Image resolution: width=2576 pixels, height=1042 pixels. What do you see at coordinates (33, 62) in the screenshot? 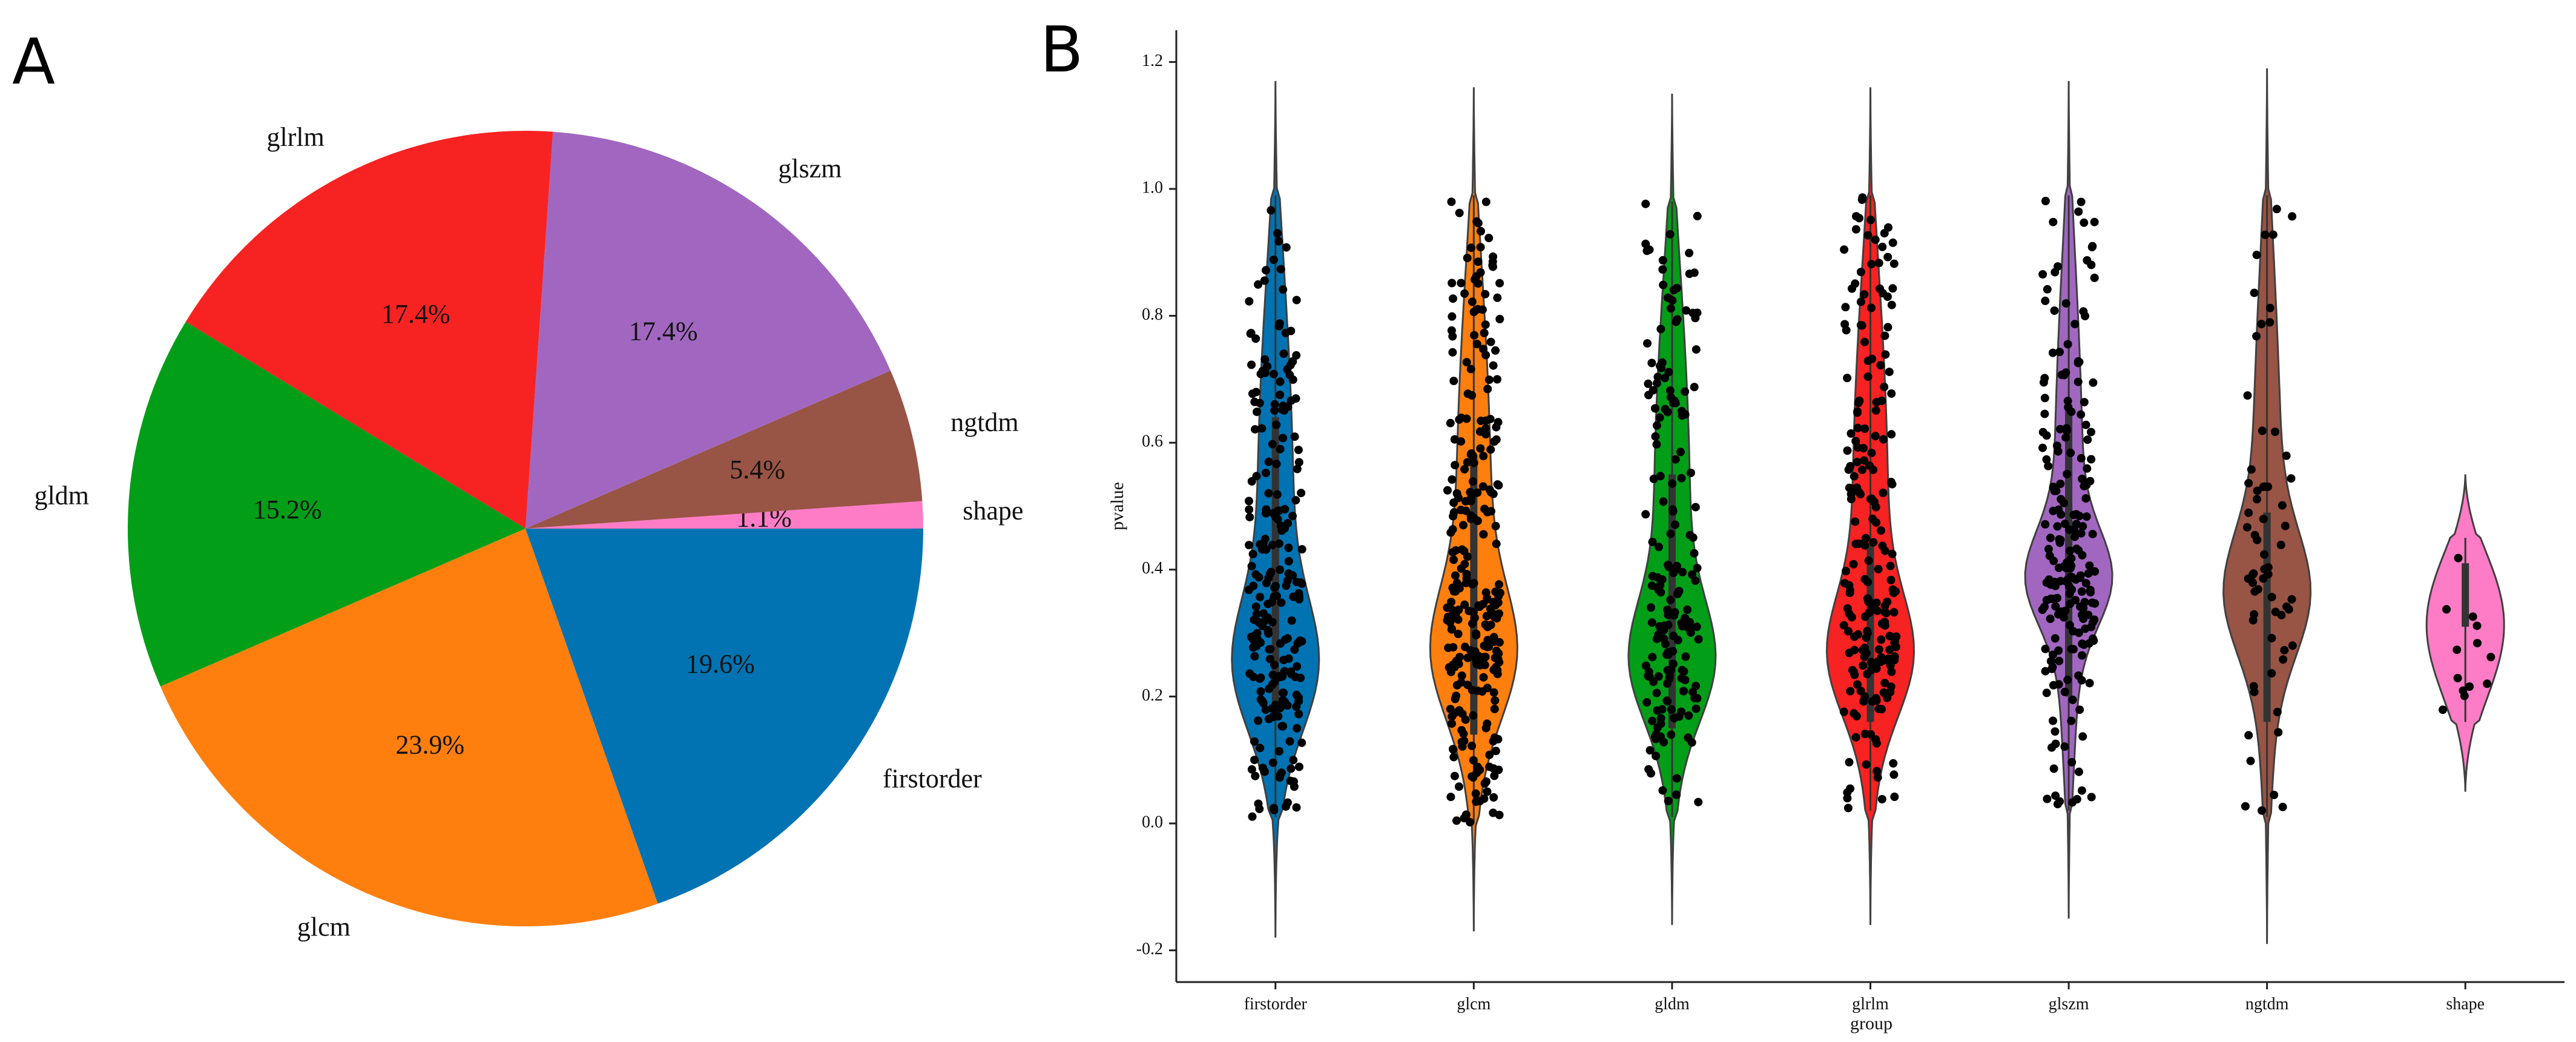
I see `panel-a-label: A` at bounding box center [33, 62].